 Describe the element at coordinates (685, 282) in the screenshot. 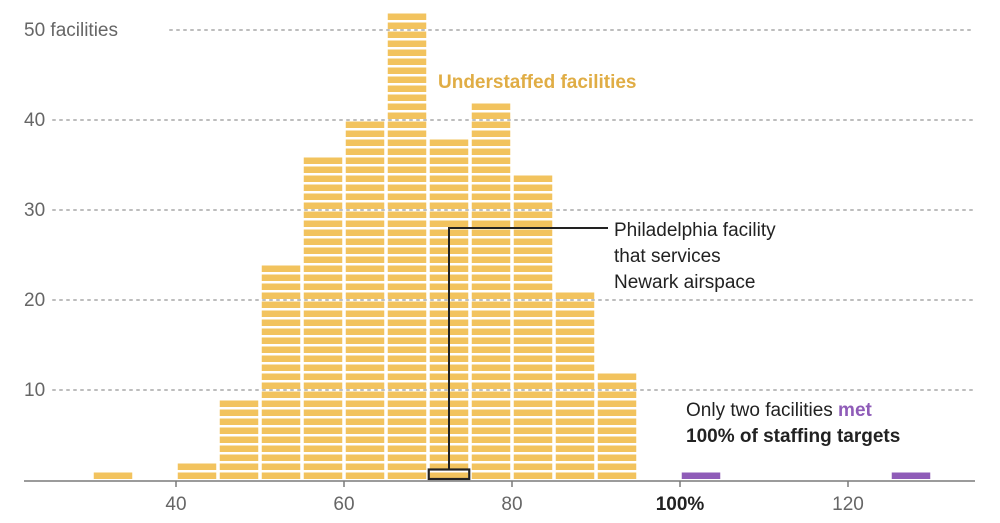

I see `philadelphia-note-line-3: Newark airspace` at that location.